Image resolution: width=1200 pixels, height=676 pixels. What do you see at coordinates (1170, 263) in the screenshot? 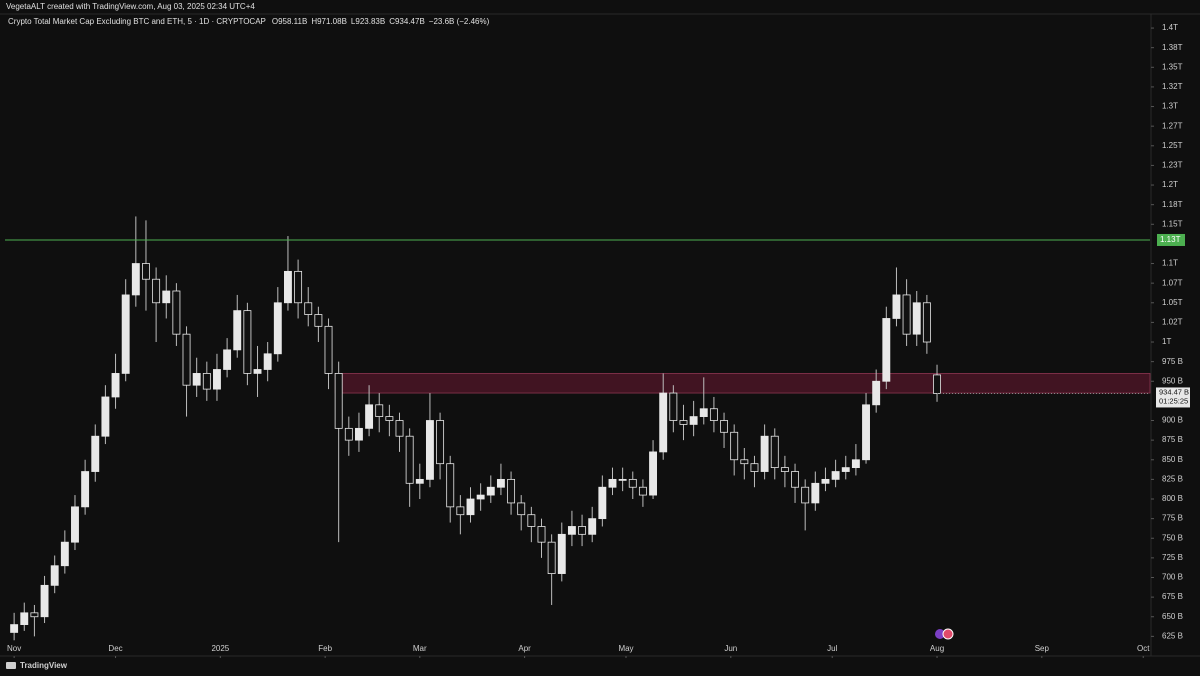
I see `y-tick-label: 1.1T` at bounding box center [1170, 263].